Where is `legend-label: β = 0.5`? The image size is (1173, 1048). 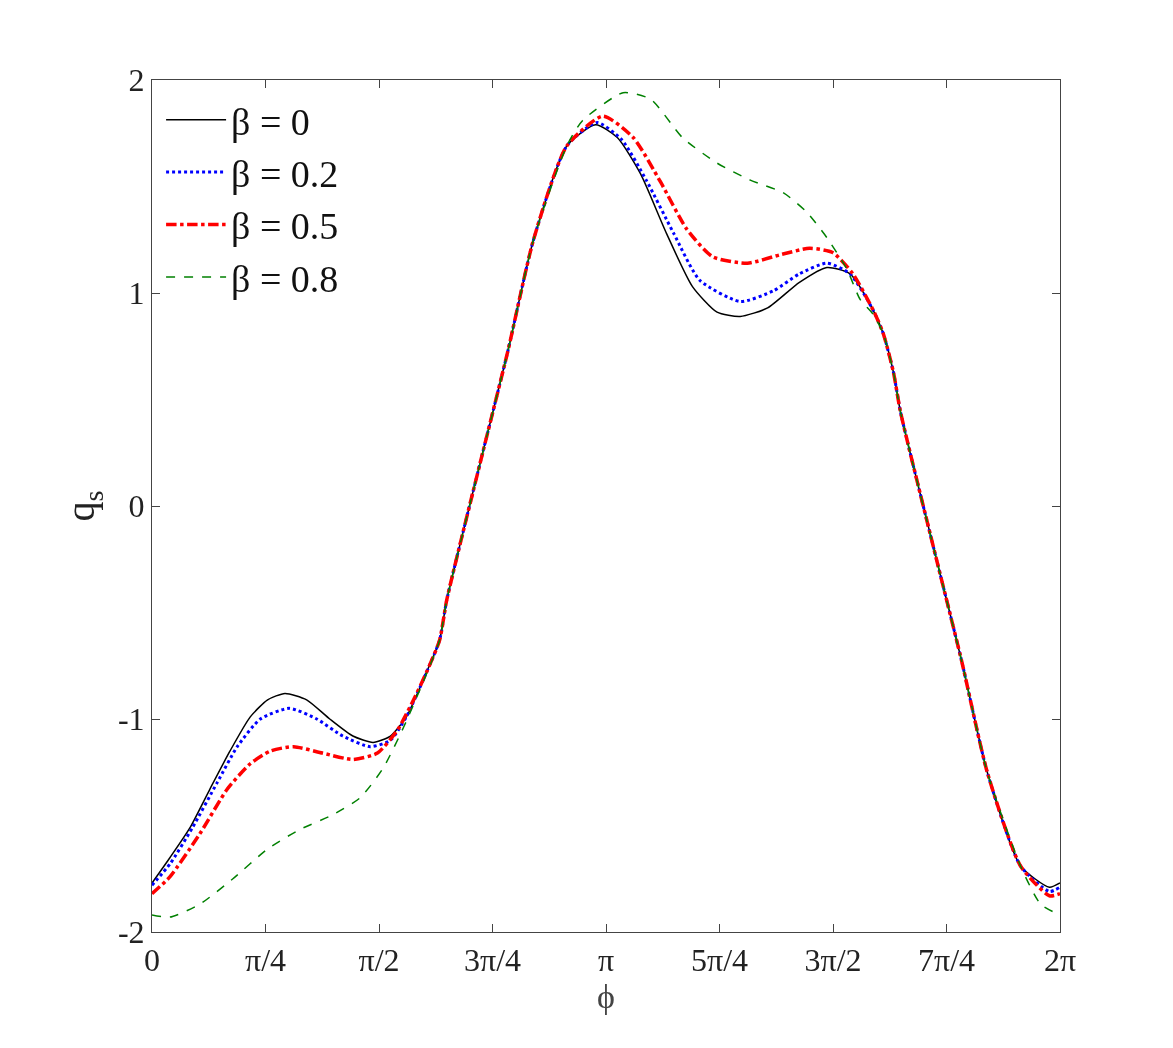 legend-label: β = 0.5 is located at coordinates (285, 226).